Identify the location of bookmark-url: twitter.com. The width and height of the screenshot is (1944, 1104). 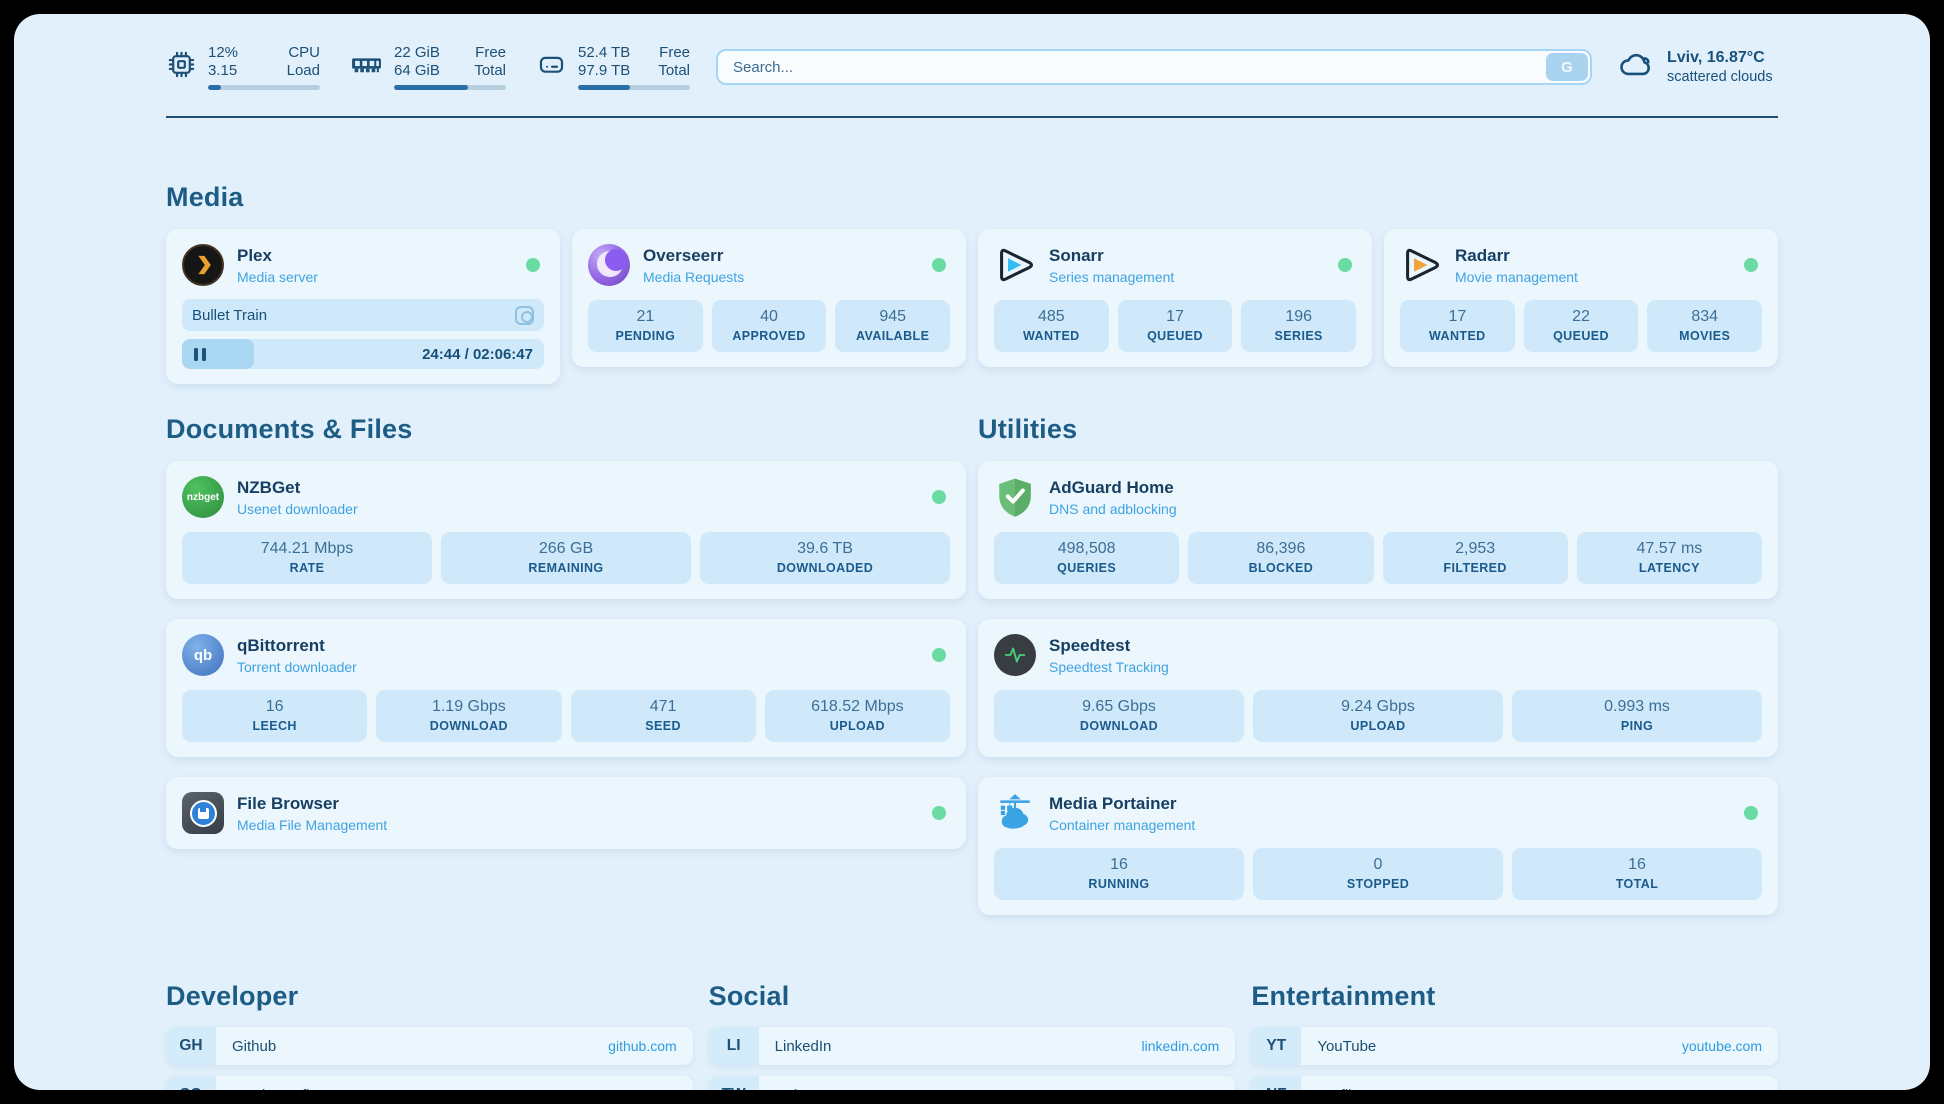
(1185, 1088).